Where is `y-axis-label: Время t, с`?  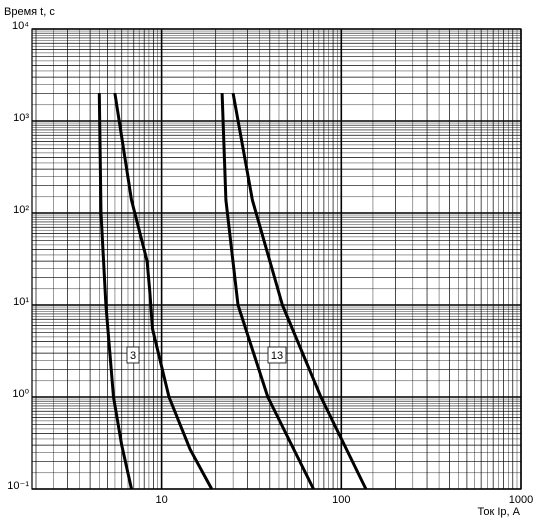 y-axis-label: Время t, с is located at coordinates (29, 12).